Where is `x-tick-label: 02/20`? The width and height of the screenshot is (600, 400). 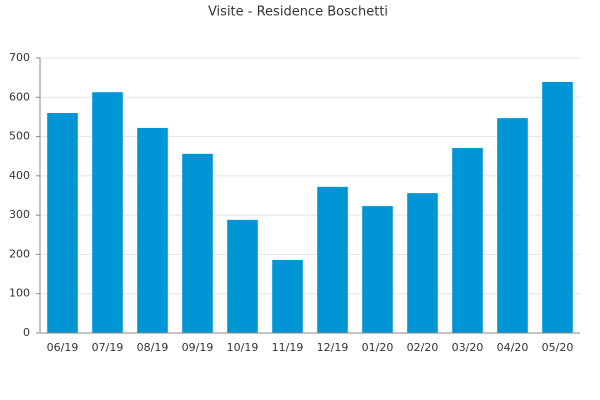
x-tick-label: 02/20 is located at coordinates (423, 347).